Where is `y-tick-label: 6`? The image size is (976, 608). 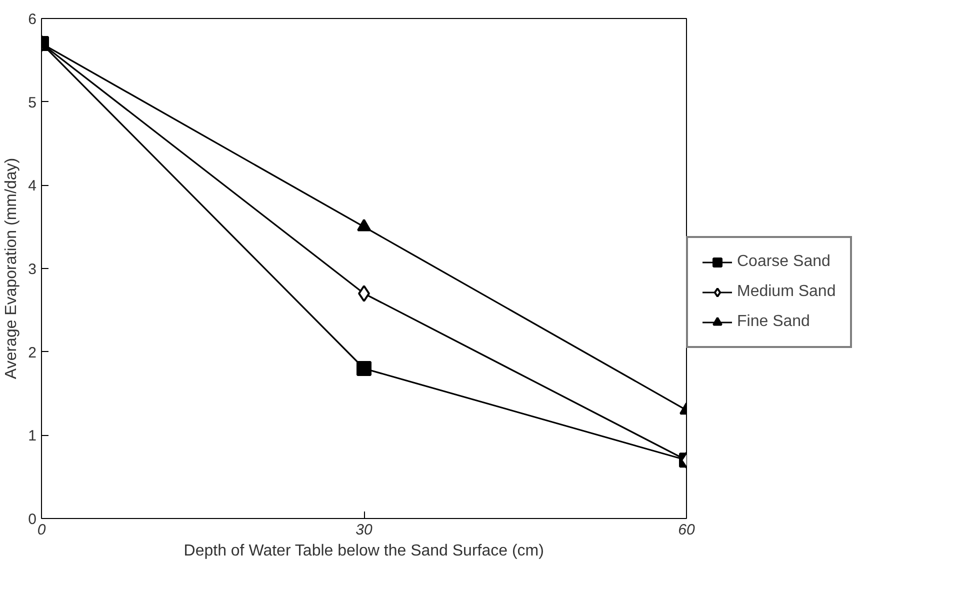 y-tick-label: 6 is located at coordinates (32, 19).